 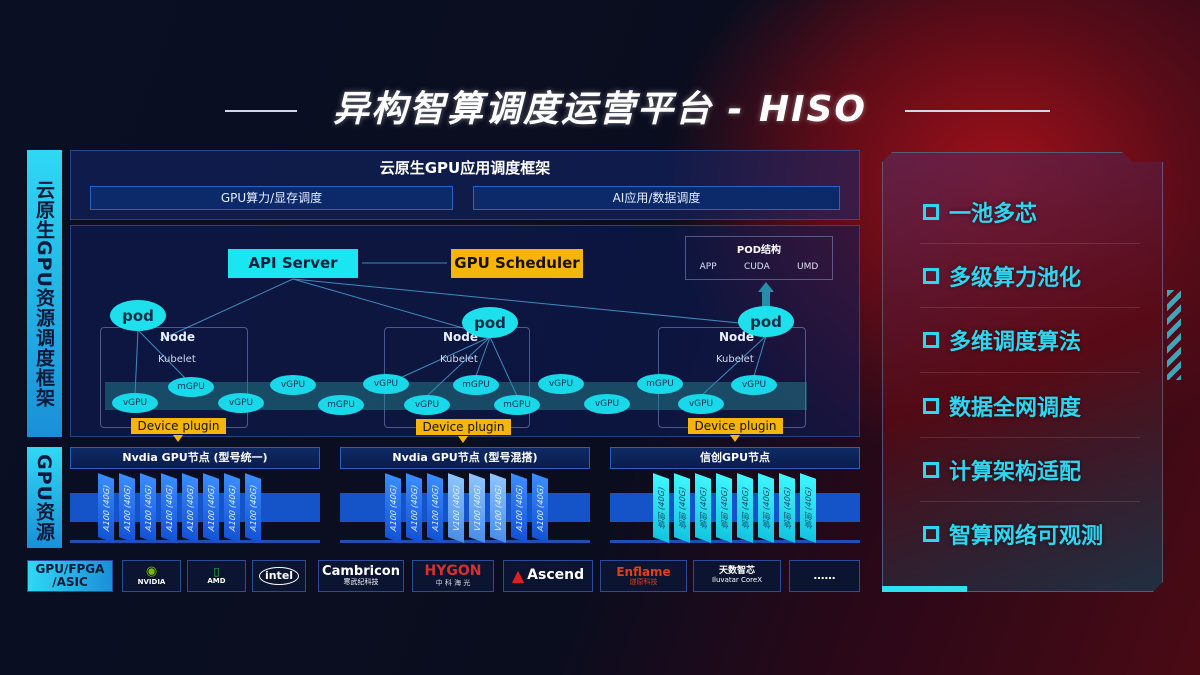 I want to click on pod-2: pod, so click(x=490, y=322).